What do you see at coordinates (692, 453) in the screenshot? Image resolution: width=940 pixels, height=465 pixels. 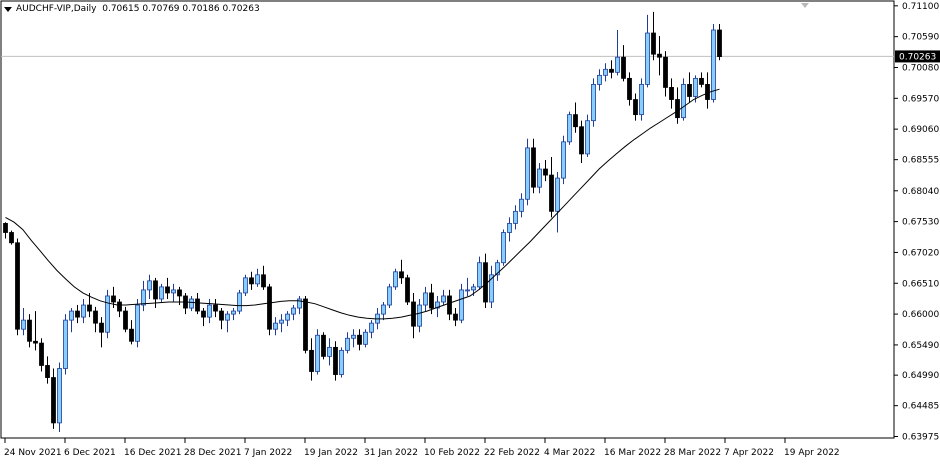 I see `x-tick-label: 28 Mar 2022` at bounding box center [692, 453].